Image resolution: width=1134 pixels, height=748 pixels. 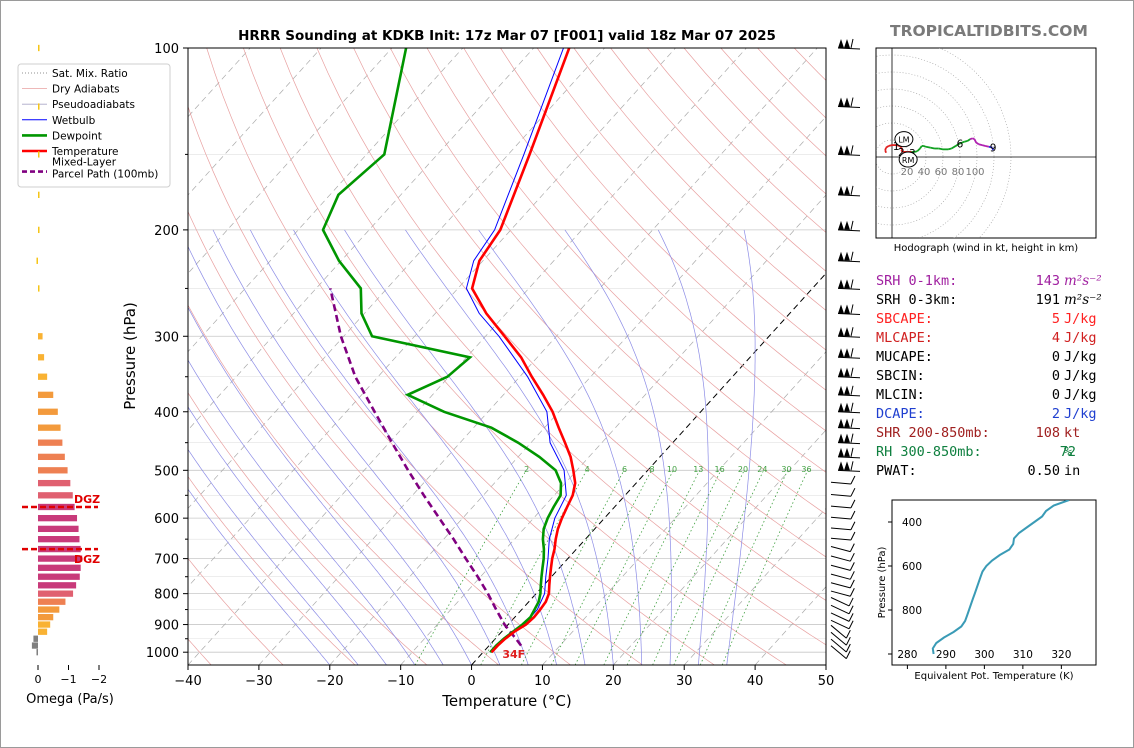 What do you see at coordinates (166, 595) in the screenshot?
I see `y-tick-label: 800` at bounding box center [166, 595].